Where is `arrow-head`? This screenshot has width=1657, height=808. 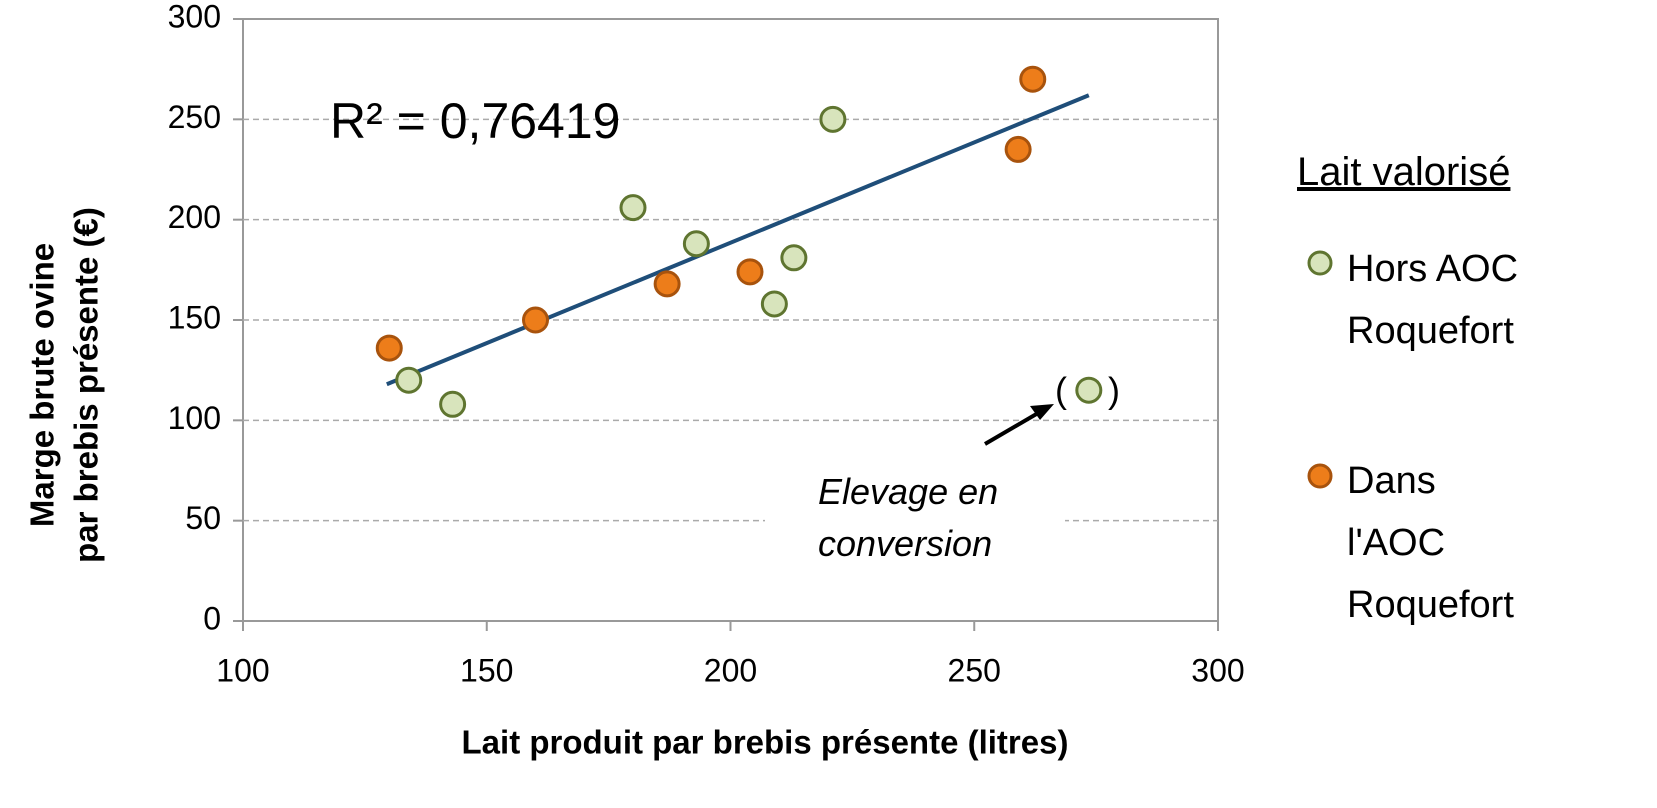
arrow-head is located at coordinates (1042, 412).